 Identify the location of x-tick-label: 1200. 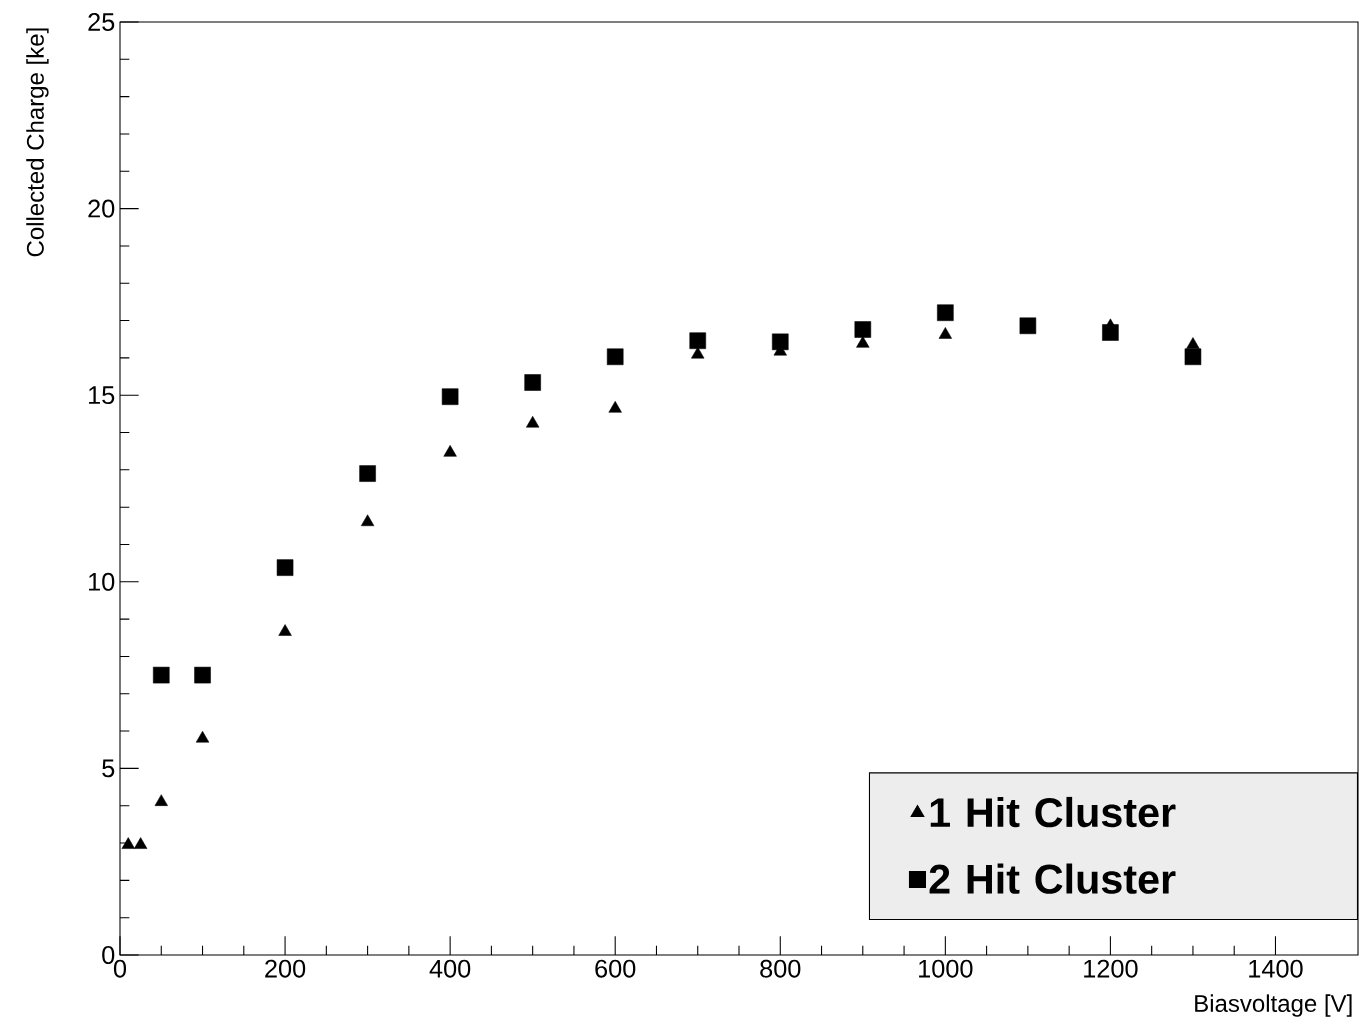
(1111, 968).